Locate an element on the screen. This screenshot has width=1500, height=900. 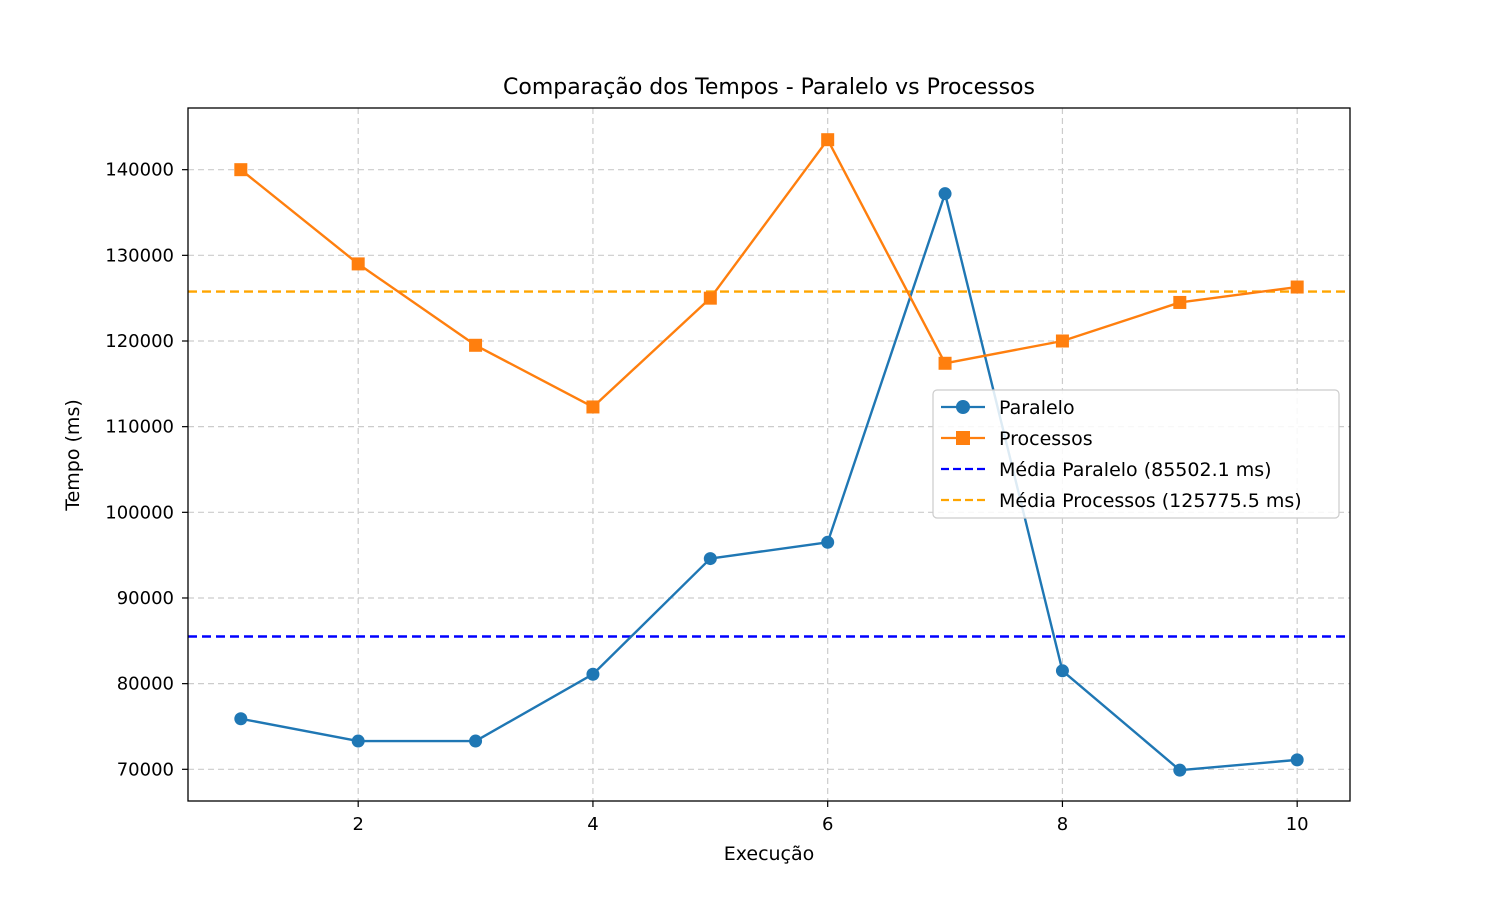
legend-box is located at coordinates (1136, 454).